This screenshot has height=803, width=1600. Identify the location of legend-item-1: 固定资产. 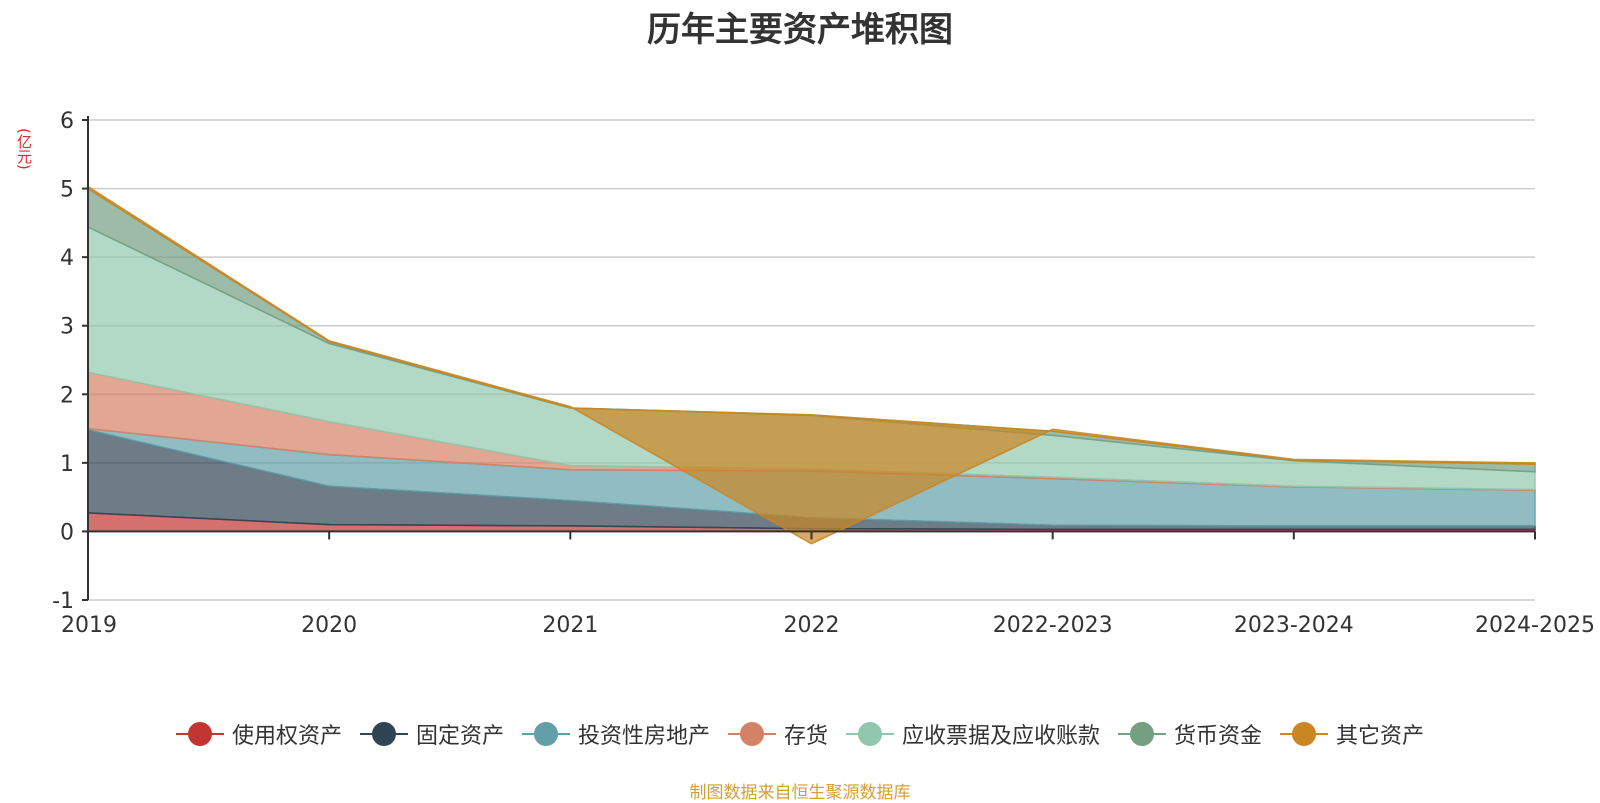
(431, 734).